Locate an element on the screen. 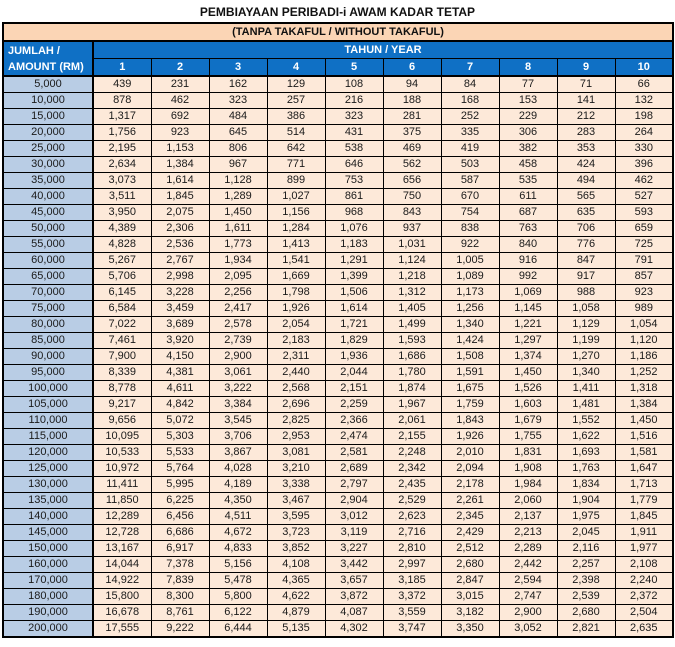 The image size is (675, 647). payment-value-cell: 4,622 is located at coordinates (296, 596).